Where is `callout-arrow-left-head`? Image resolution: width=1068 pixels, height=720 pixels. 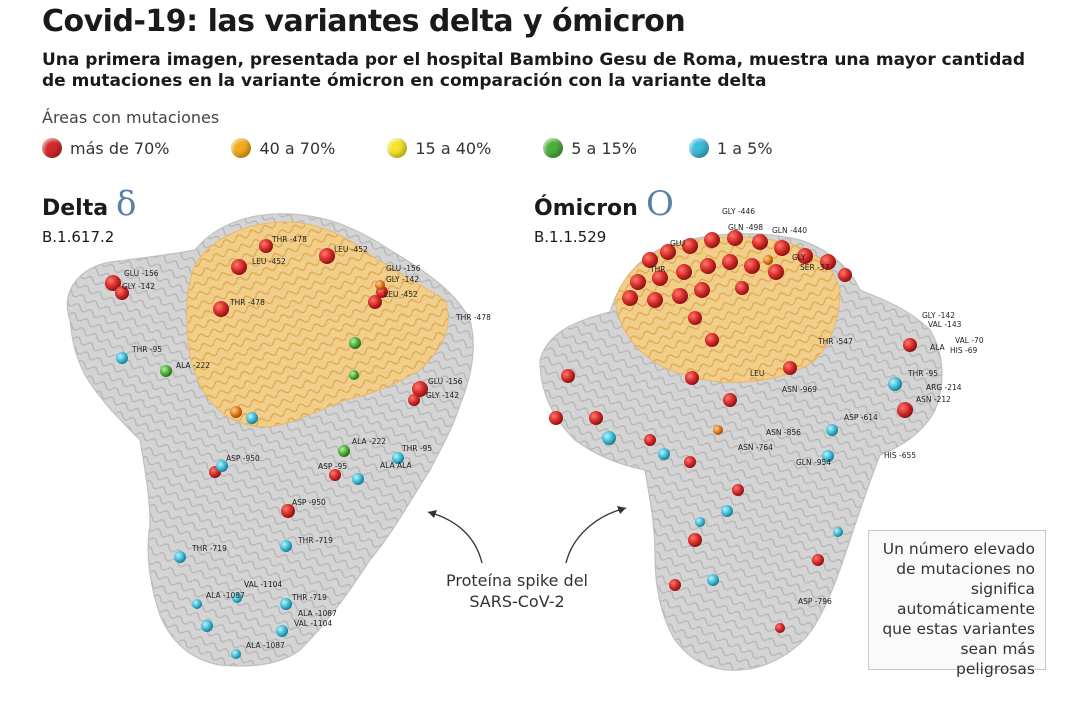
callout-arrow-left-head is located at coordinates (432, 514).